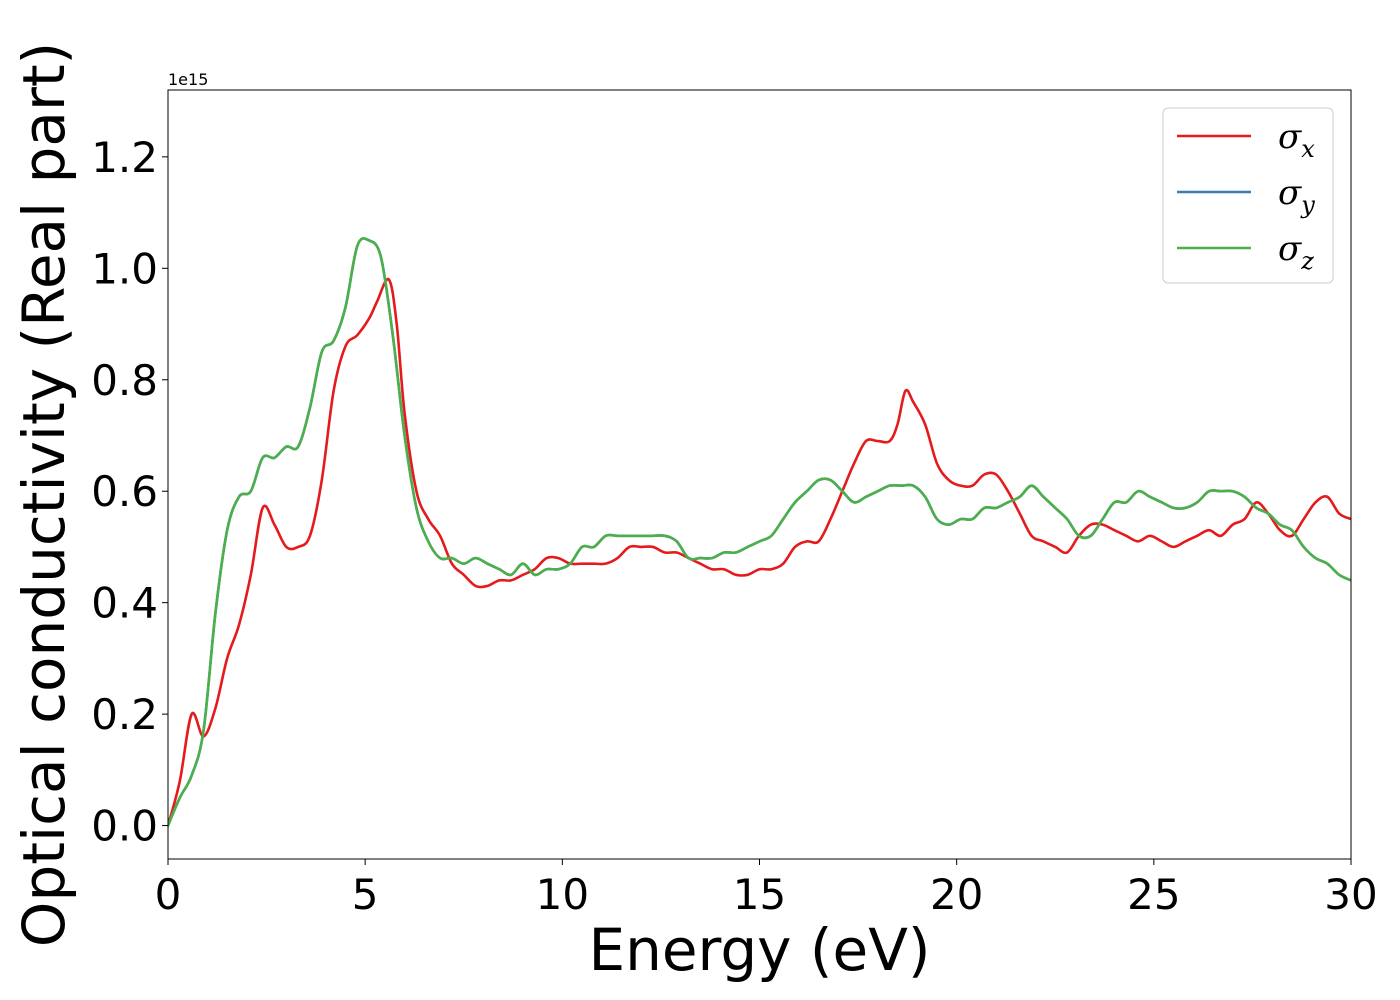 This screenshot has height=1000, width=1400. I want to click on y-axis-title: Optical conductivity (Real part), so click(44, 494).